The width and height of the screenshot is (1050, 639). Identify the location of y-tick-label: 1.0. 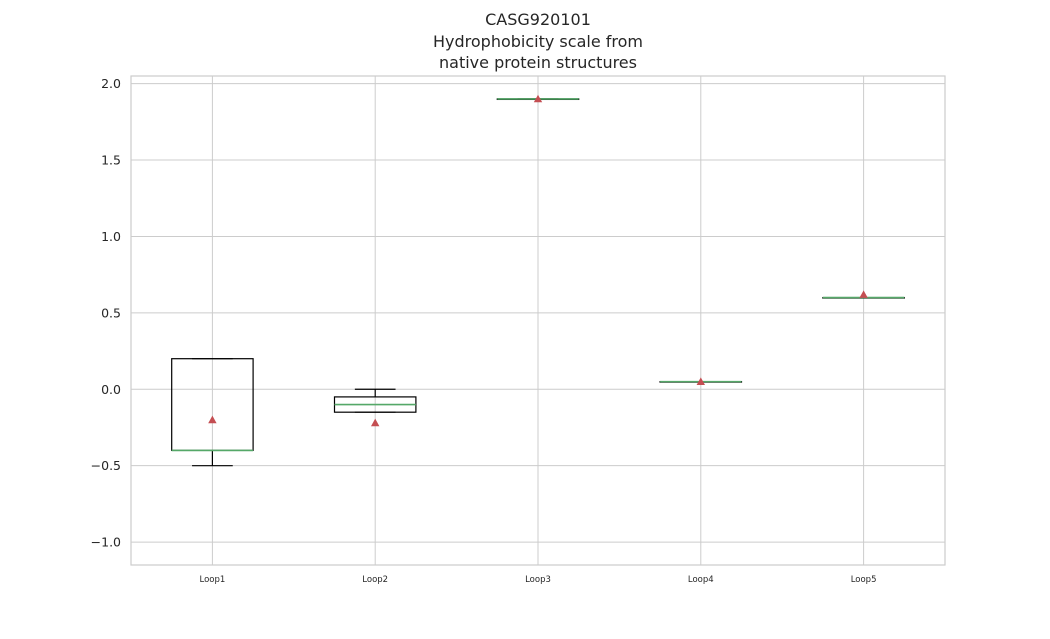
(111, 236).